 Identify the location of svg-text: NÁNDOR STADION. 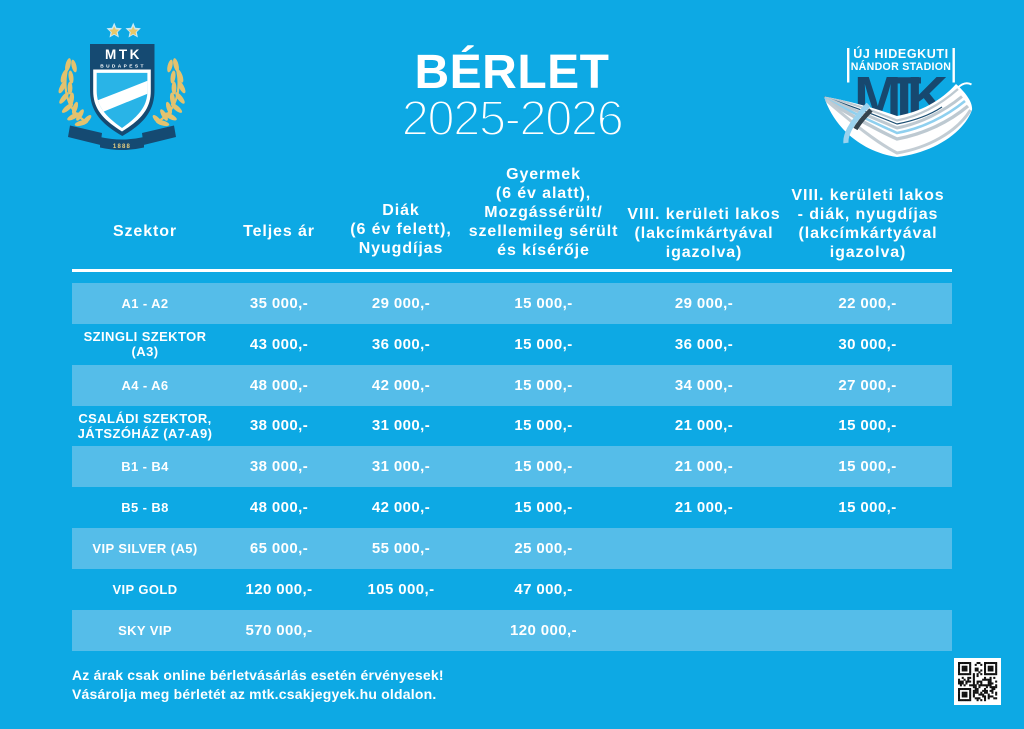
(901, 66).